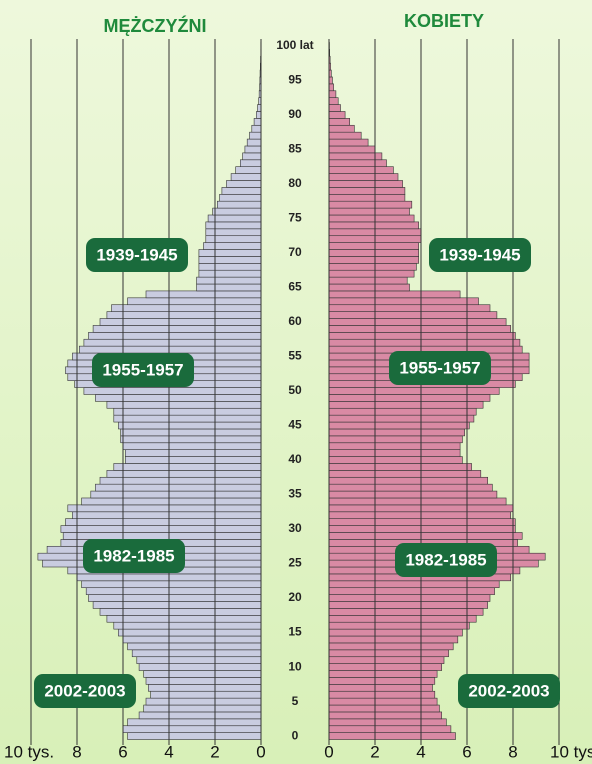 The image size is (592, 764). Describe the element at coordinates (168, 751) in the screenshot. I see `x-tick-label: 4` at that location.